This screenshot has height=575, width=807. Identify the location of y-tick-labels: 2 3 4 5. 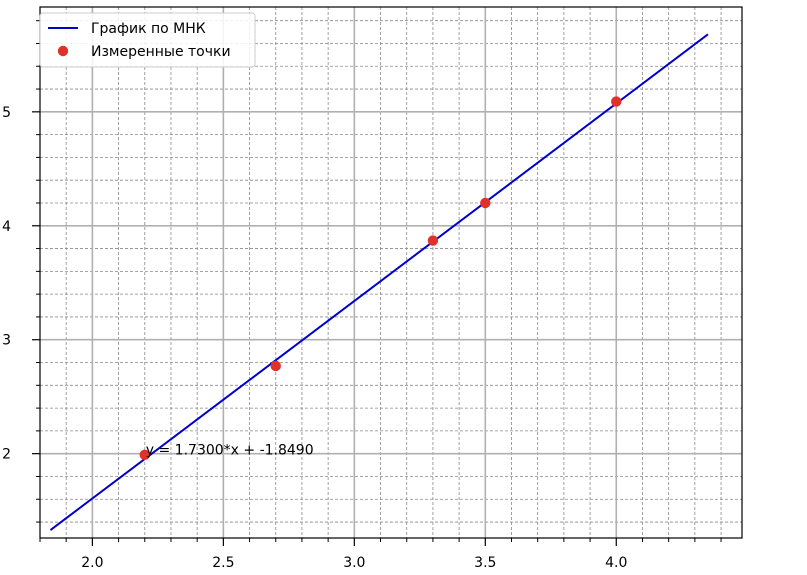
(6, 284).